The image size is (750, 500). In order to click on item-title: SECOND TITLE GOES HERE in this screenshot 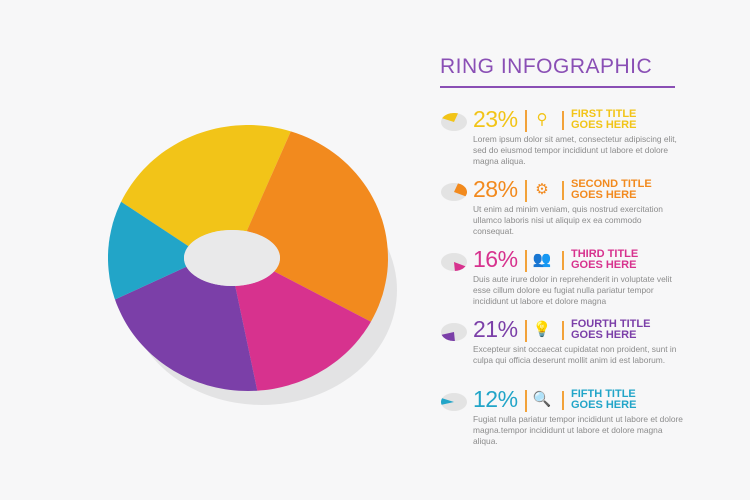, I will do `click(626, 190)`.